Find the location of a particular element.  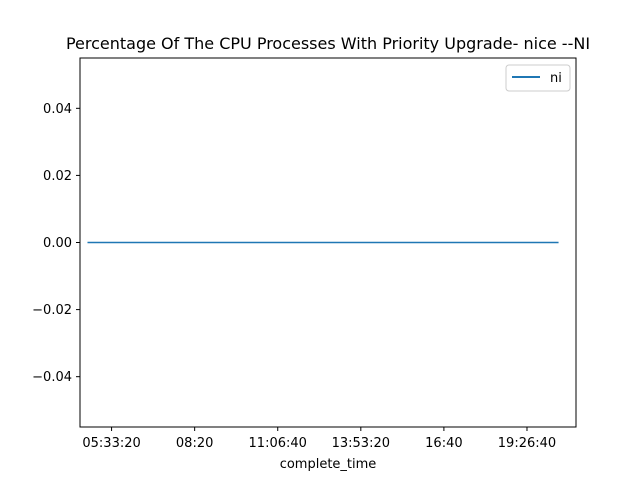

y-tick-label: 0.00 is located at coordinates (57, 243).